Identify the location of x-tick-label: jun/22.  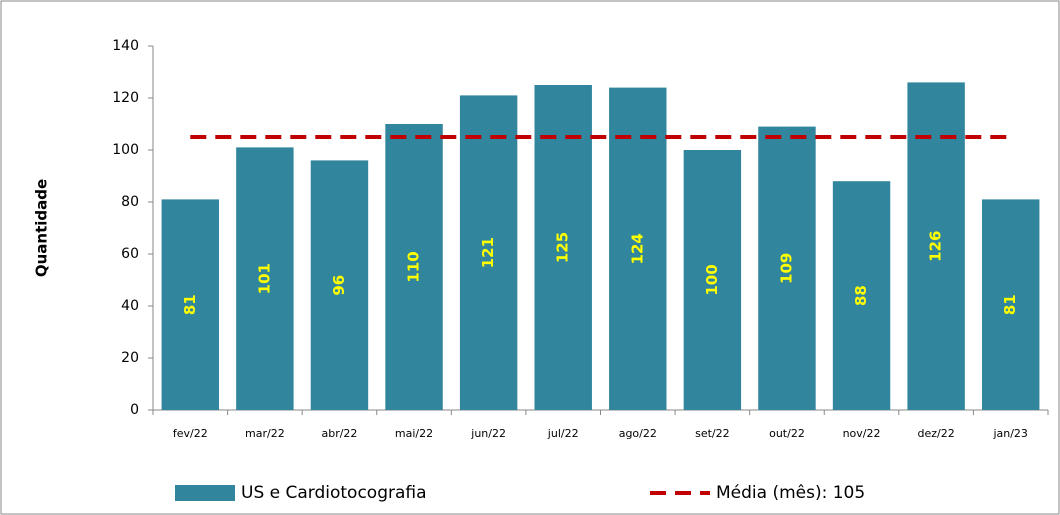
(488, 433).